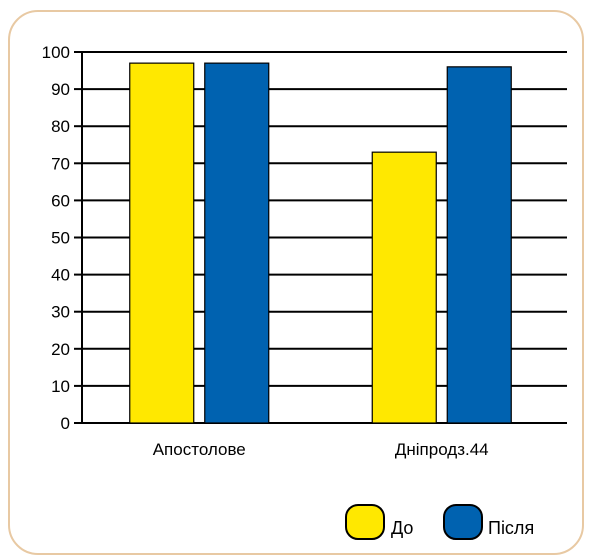  Describe the element at coordinates (65, 423) in the screenshot. I see `y-tick-label: 0` at that location.